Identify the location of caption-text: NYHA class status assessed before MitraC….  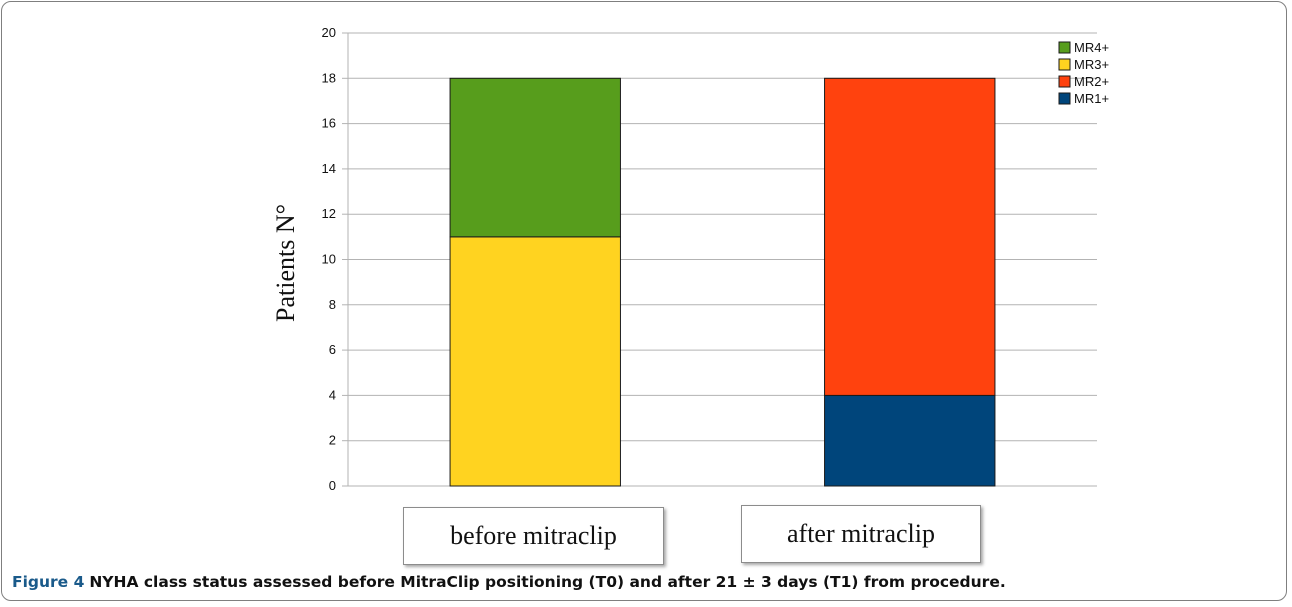
(547, 582).